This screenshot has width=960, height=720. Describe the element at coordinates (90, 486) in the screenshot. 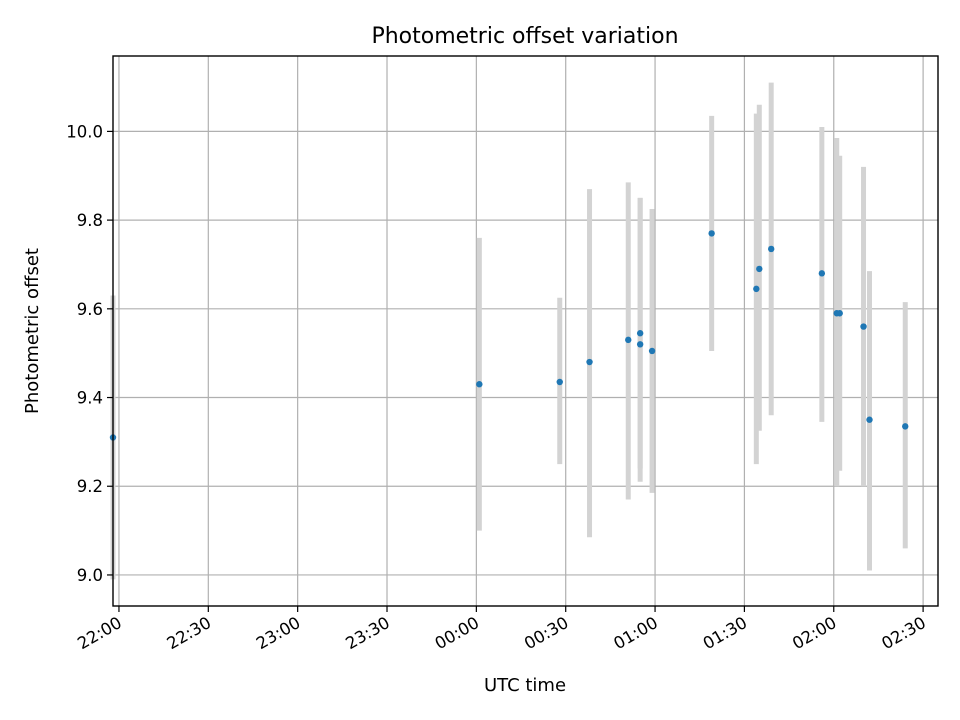

I see `y-tick-label: 9.2` at that location.